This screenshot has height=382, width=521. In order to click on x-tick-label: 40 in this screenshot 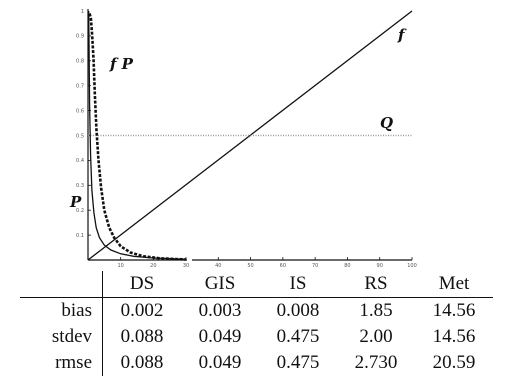, I will do `click(218, 266)`.